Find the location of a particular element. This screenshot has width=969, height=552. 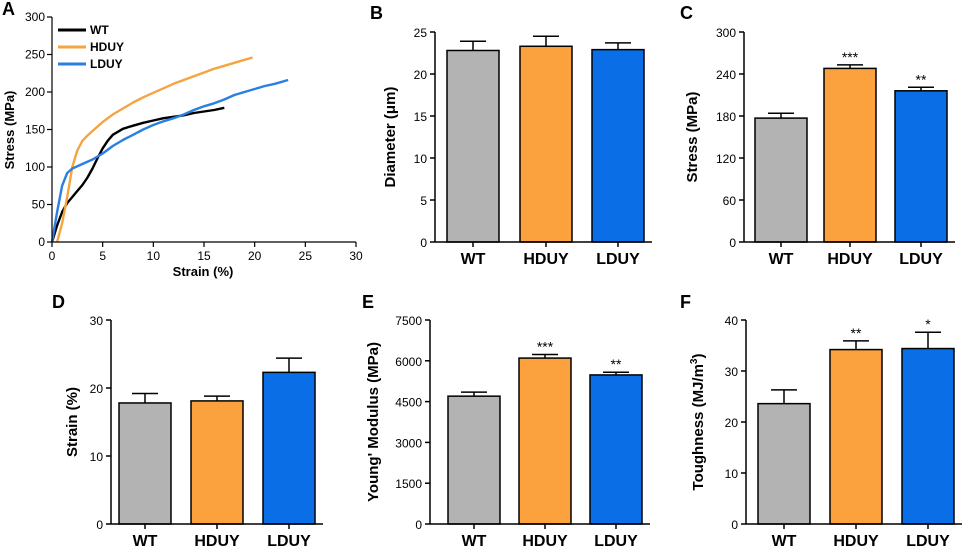

panel-b-diameter-chart: B Diameter (μm) 0 5 10 15 20 25 WT HDUY LDUY is located at coordinates (511, 135).